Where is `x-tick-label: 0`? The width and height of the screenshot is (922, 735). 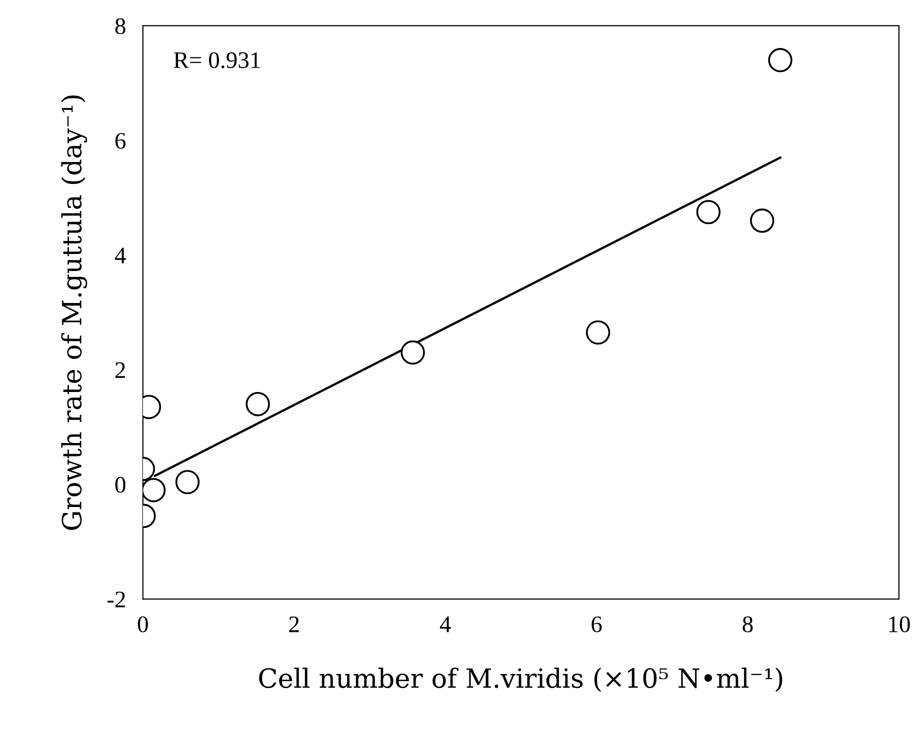
x-tick-label: 0 is located at coordinates (143, 624).